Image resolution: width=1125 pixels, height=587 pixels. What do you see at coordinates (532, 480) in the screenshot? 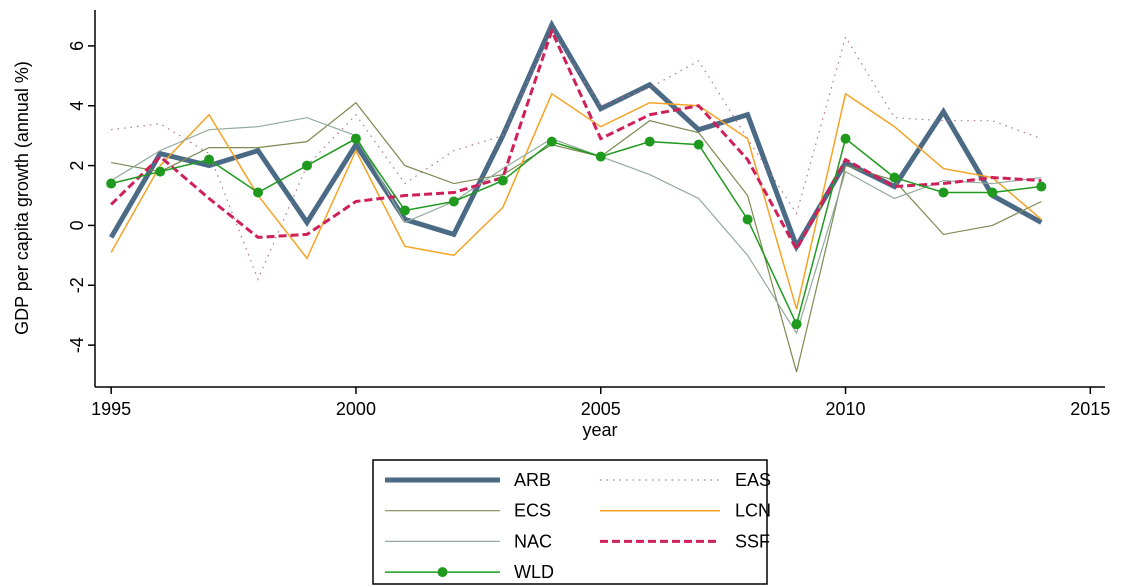
I see `legend-label: ARB` at bounding box center [532, 480].